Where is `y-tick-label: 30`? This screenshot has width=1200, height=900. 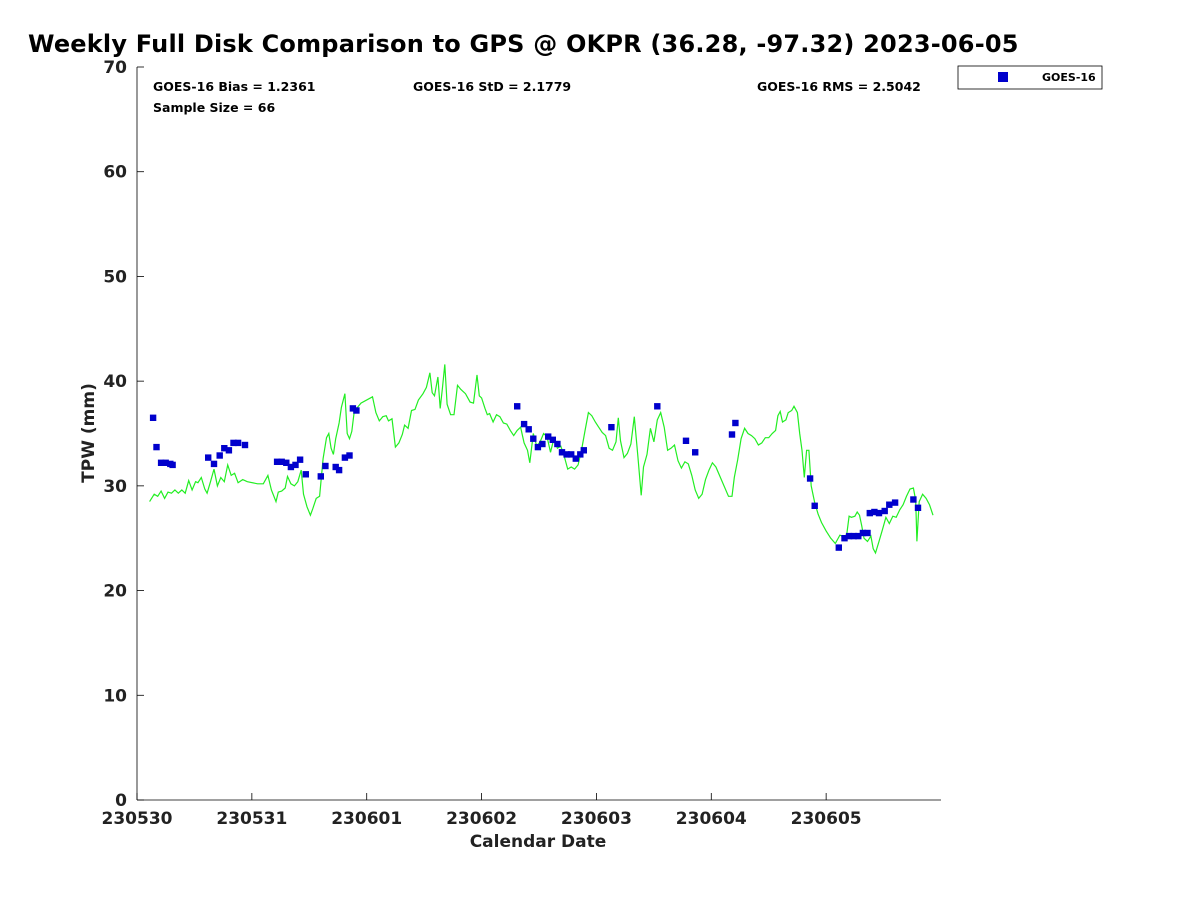 y-tick-label: 30 is located at coordinates (115, 487).